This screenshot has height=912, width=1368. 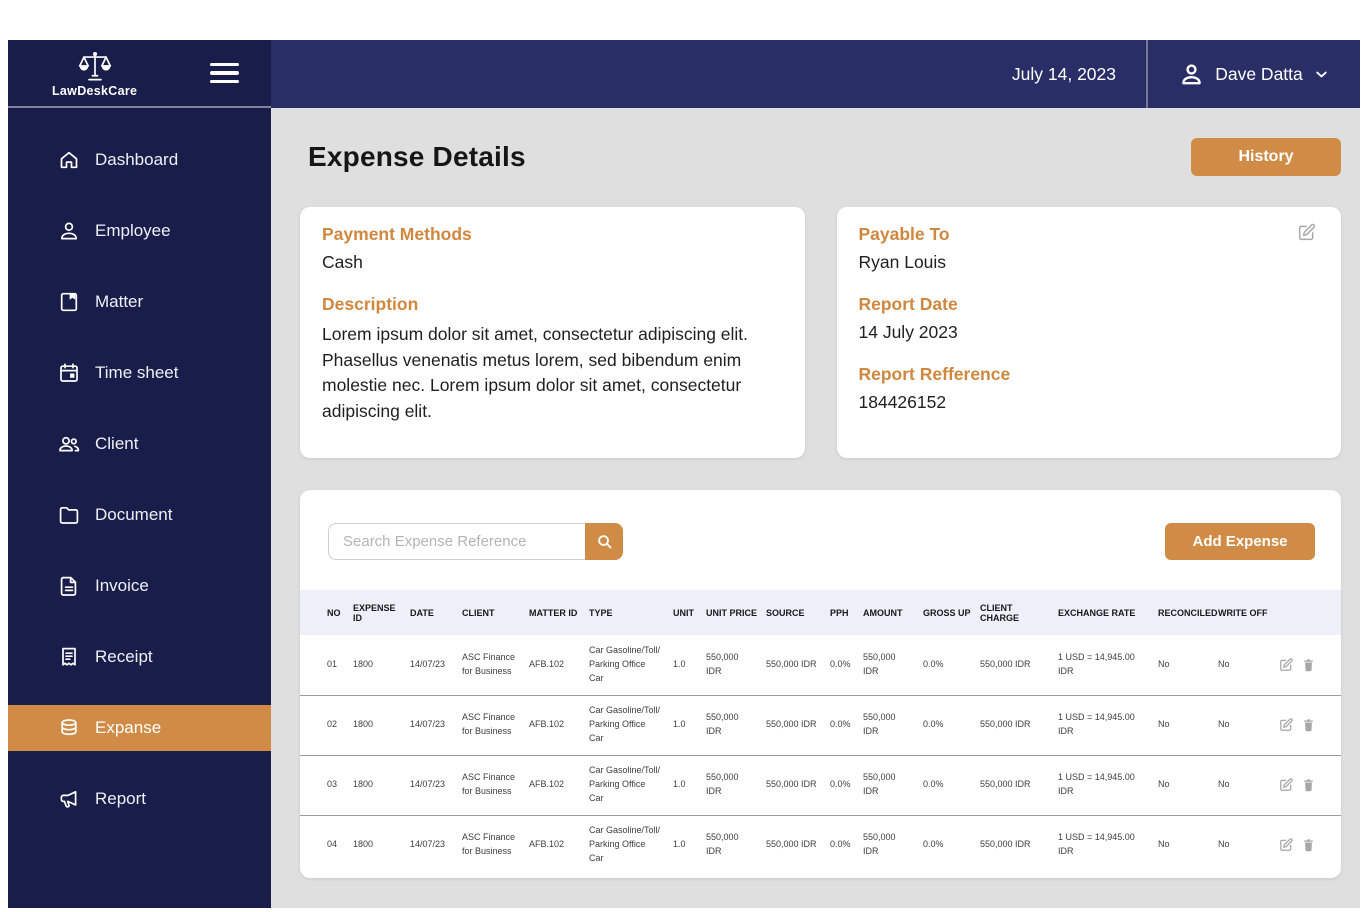 I want to click on col-type: TYPE, so click(x=601, y=612).